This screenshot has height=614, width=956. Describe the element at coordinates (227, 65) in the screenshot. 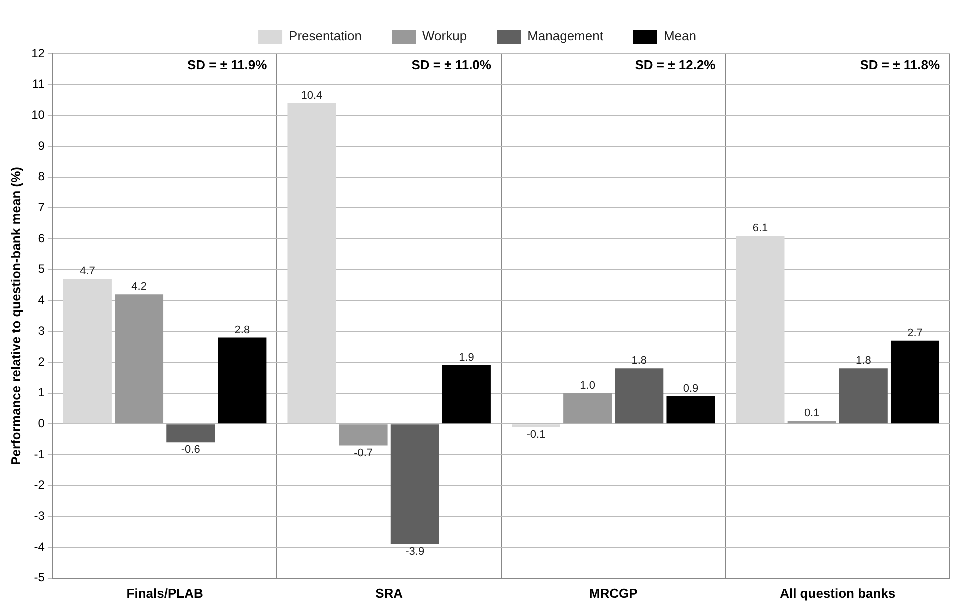

I see `annotation: SD = ± 11.9%` at that location.